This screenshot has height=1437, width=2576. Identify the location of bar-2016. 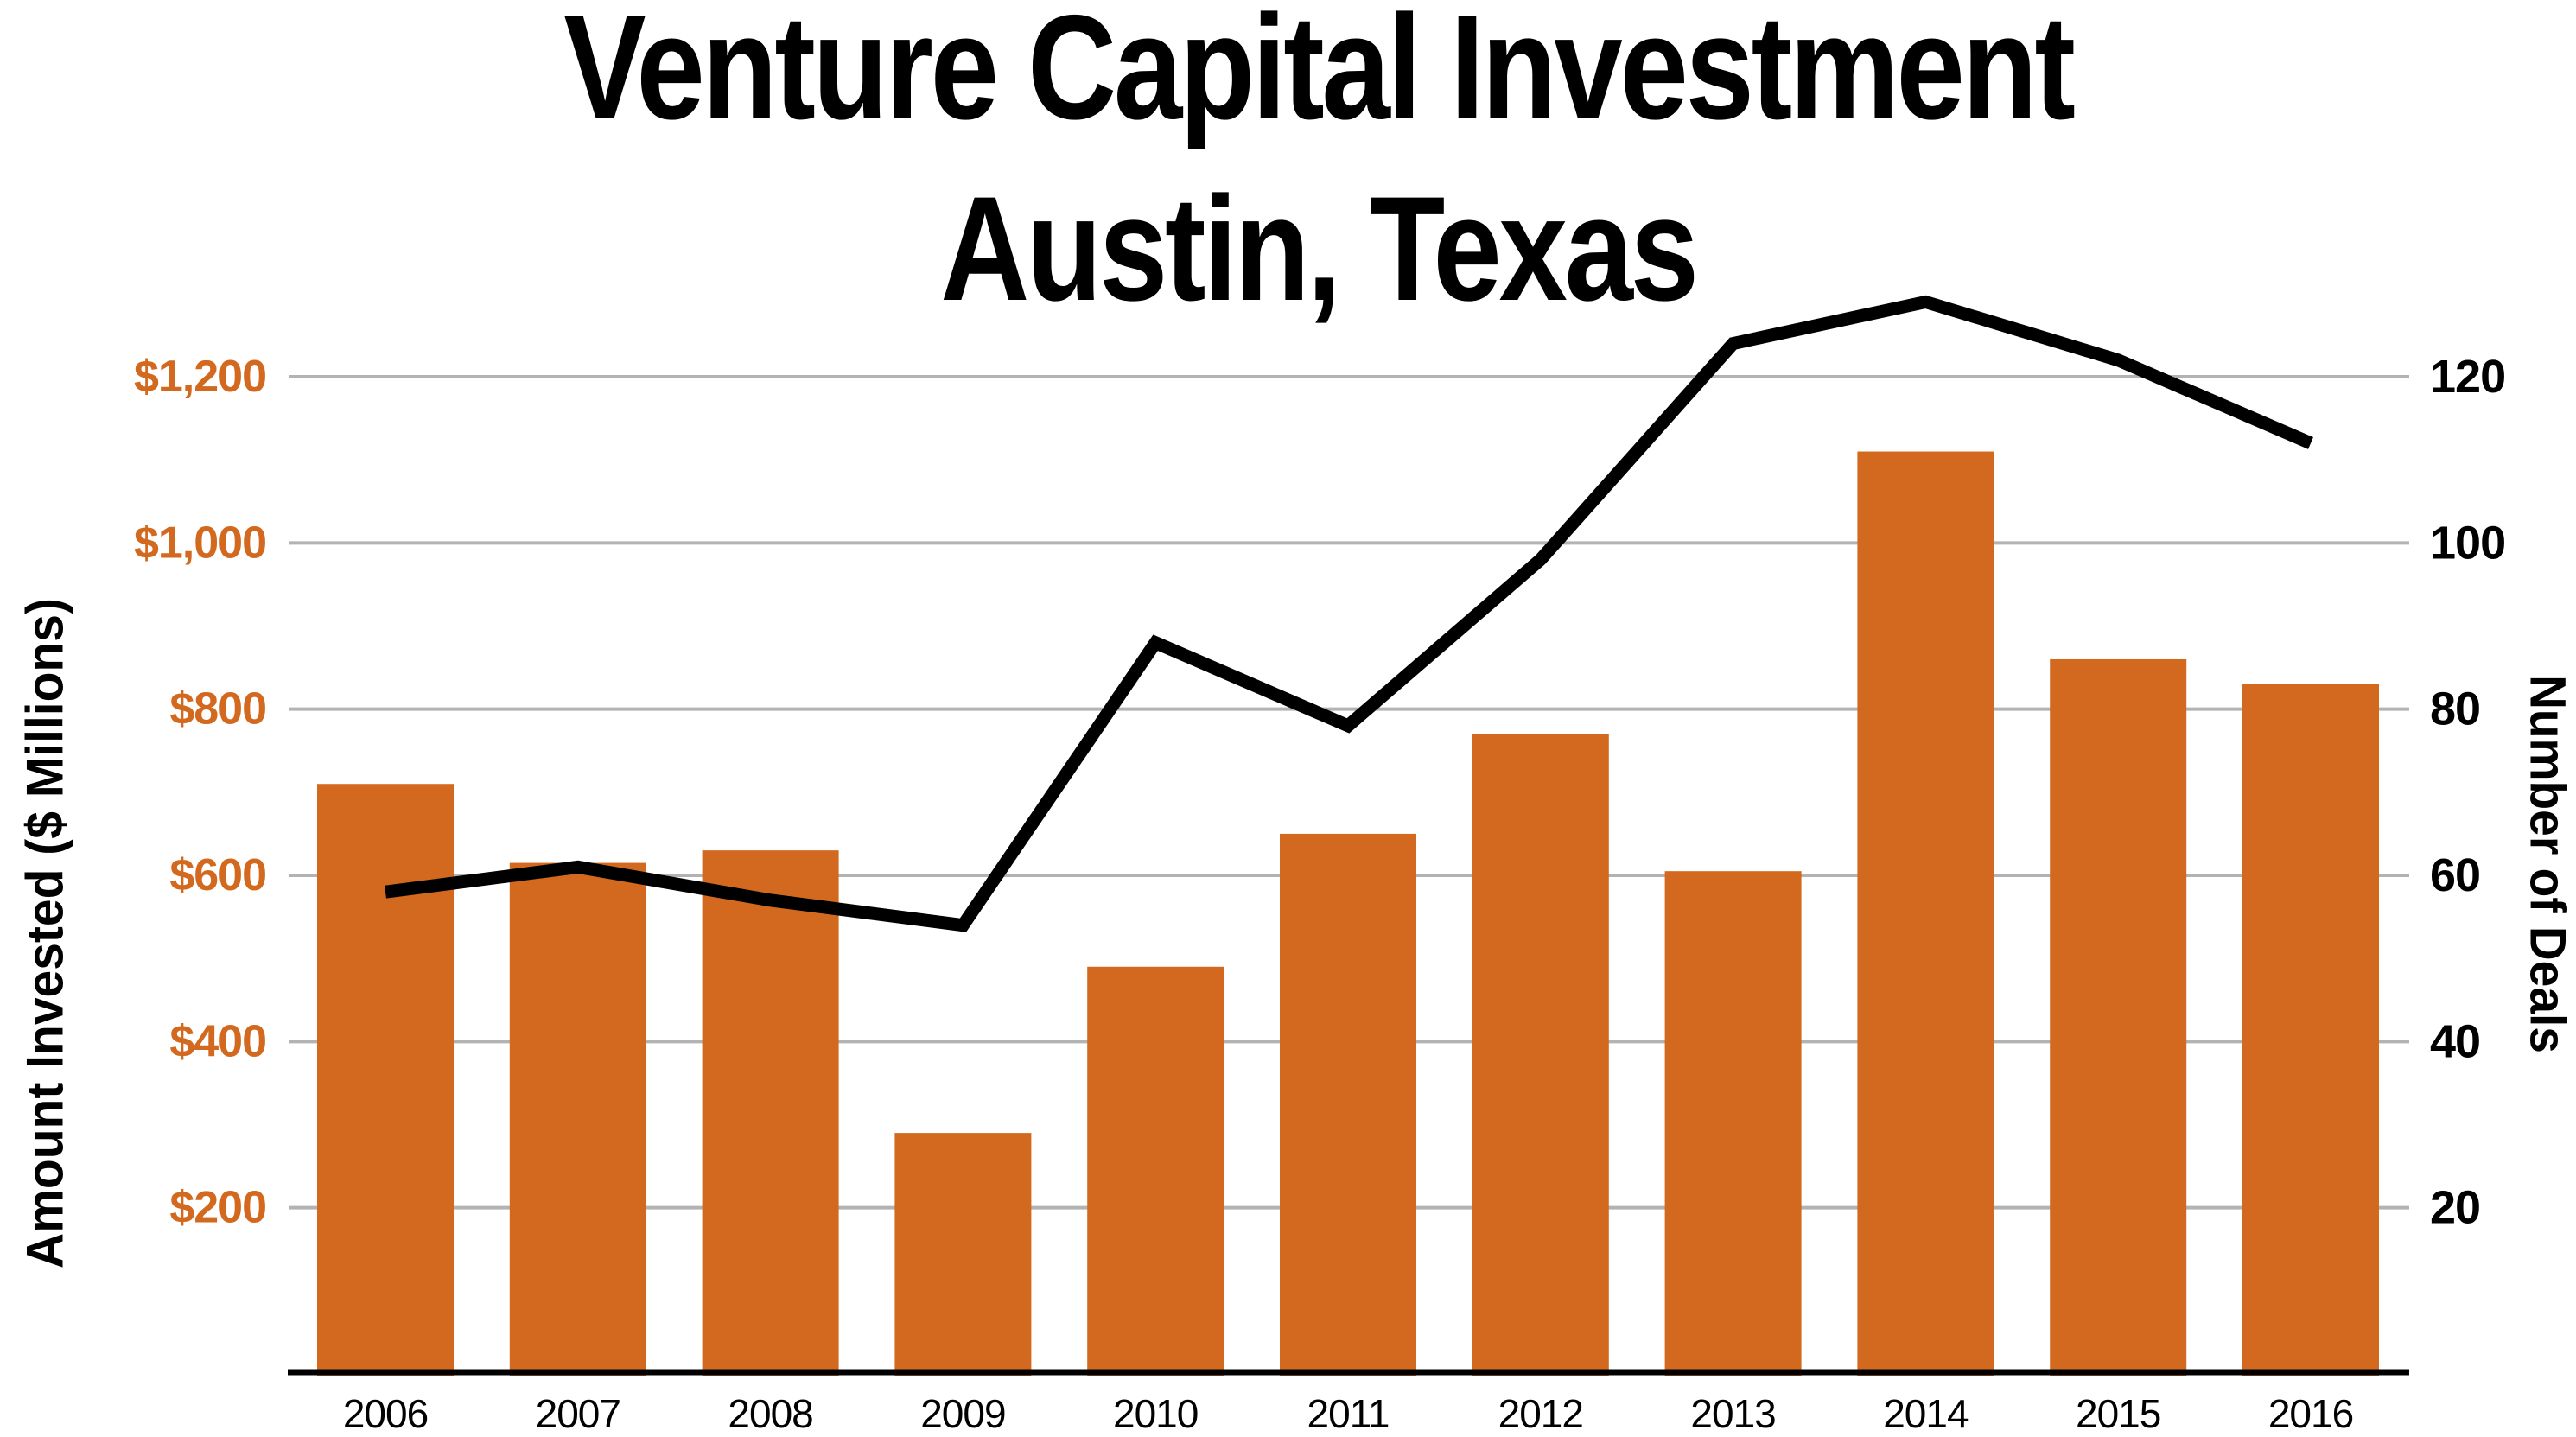
(2310, 1030).